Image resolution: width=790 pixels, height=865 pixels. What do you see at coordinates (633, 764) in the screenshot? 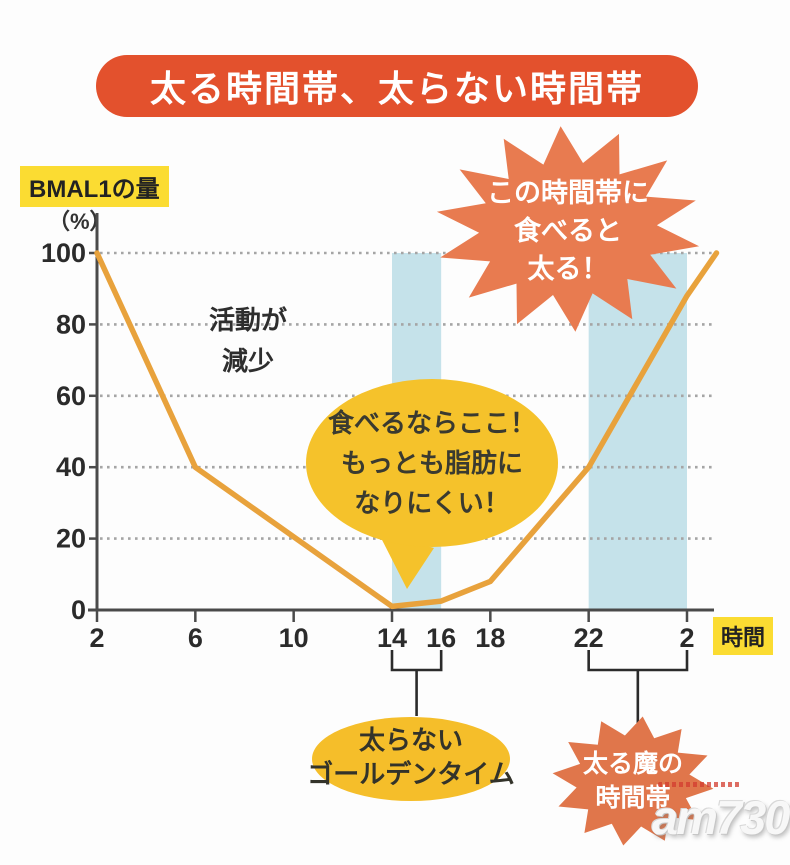
I see `annotation-line: 太る魔の` at bounding box center [633, 764].